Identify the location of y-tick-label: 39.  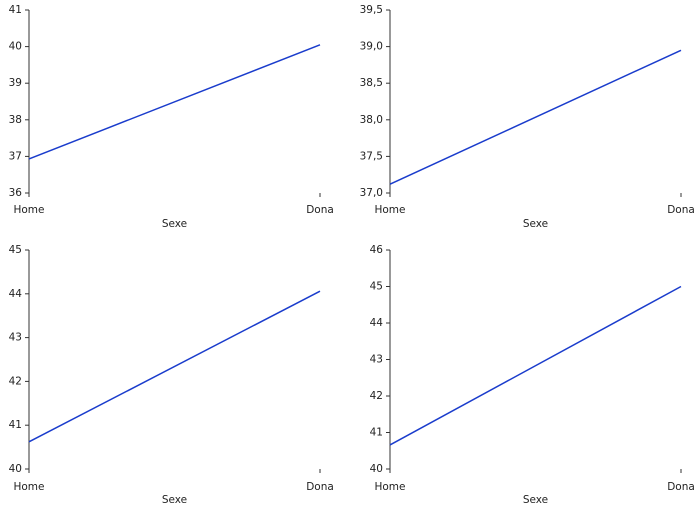
(15, 83).